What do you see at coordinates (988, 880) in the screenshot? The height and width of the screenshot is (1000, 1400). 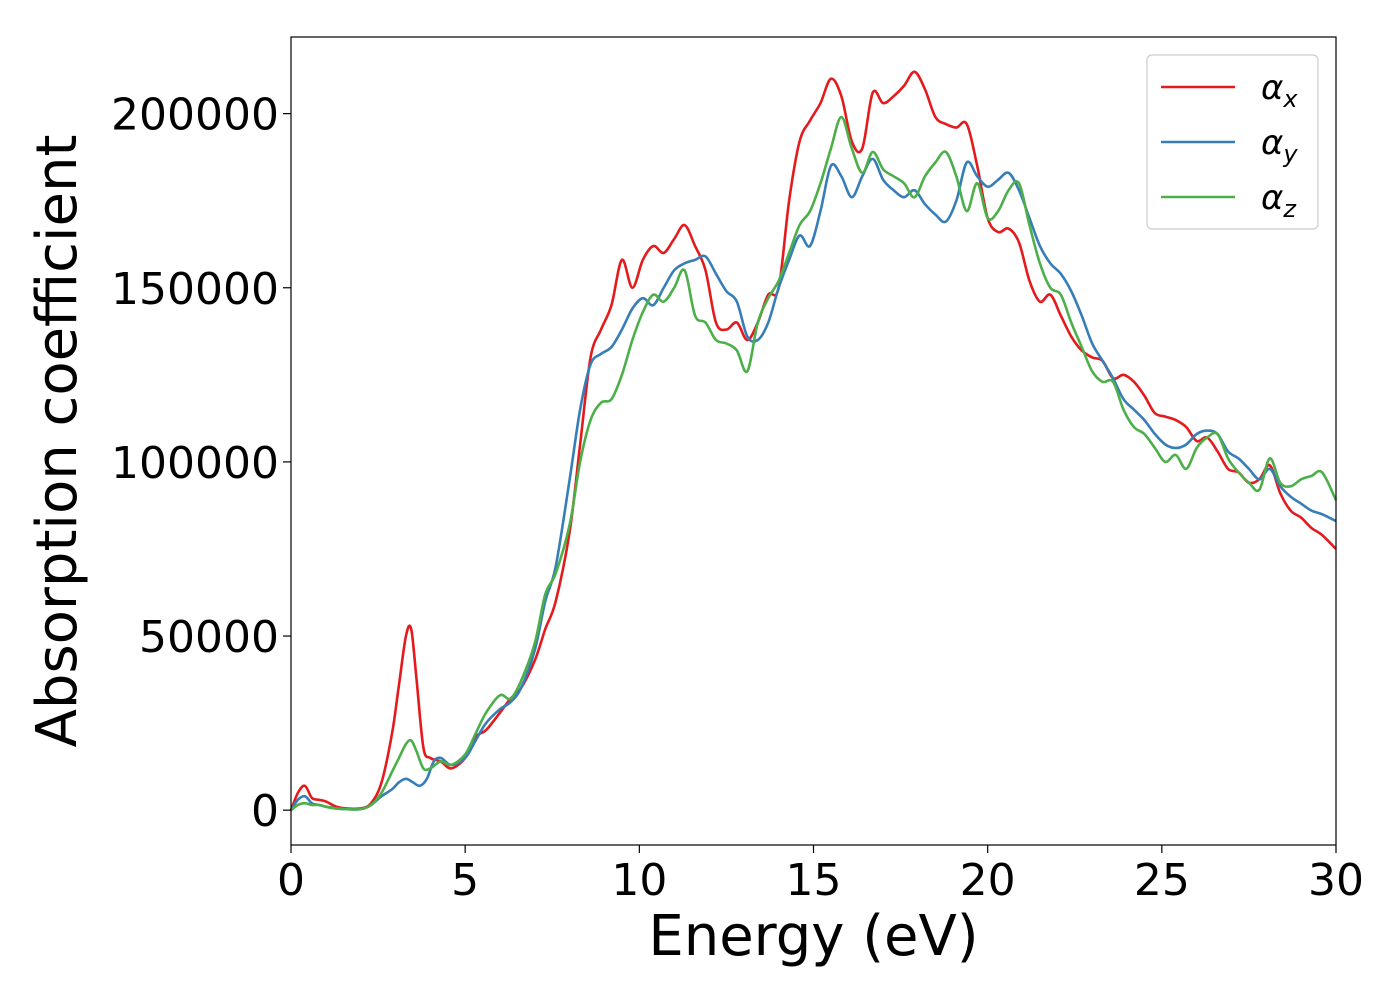 I see `x-tick-label: 20` at bounding box center [988, 880].